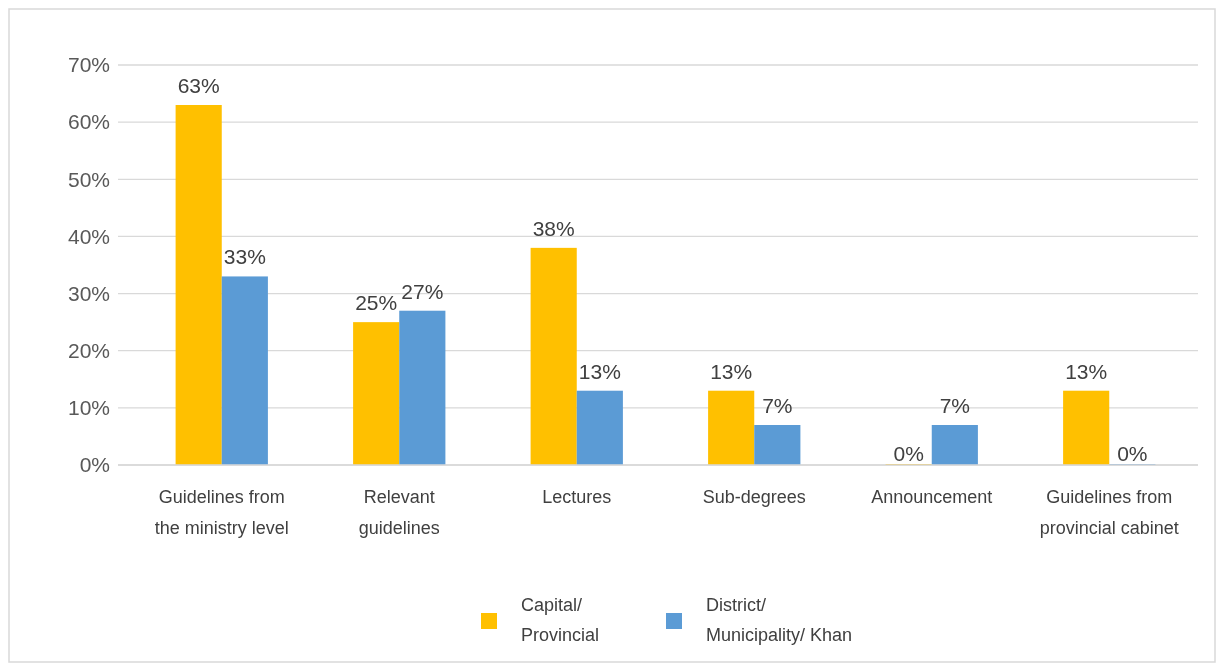 The image size is (1224, 671). I want to click on data-label: 25%, so click(376, 303).